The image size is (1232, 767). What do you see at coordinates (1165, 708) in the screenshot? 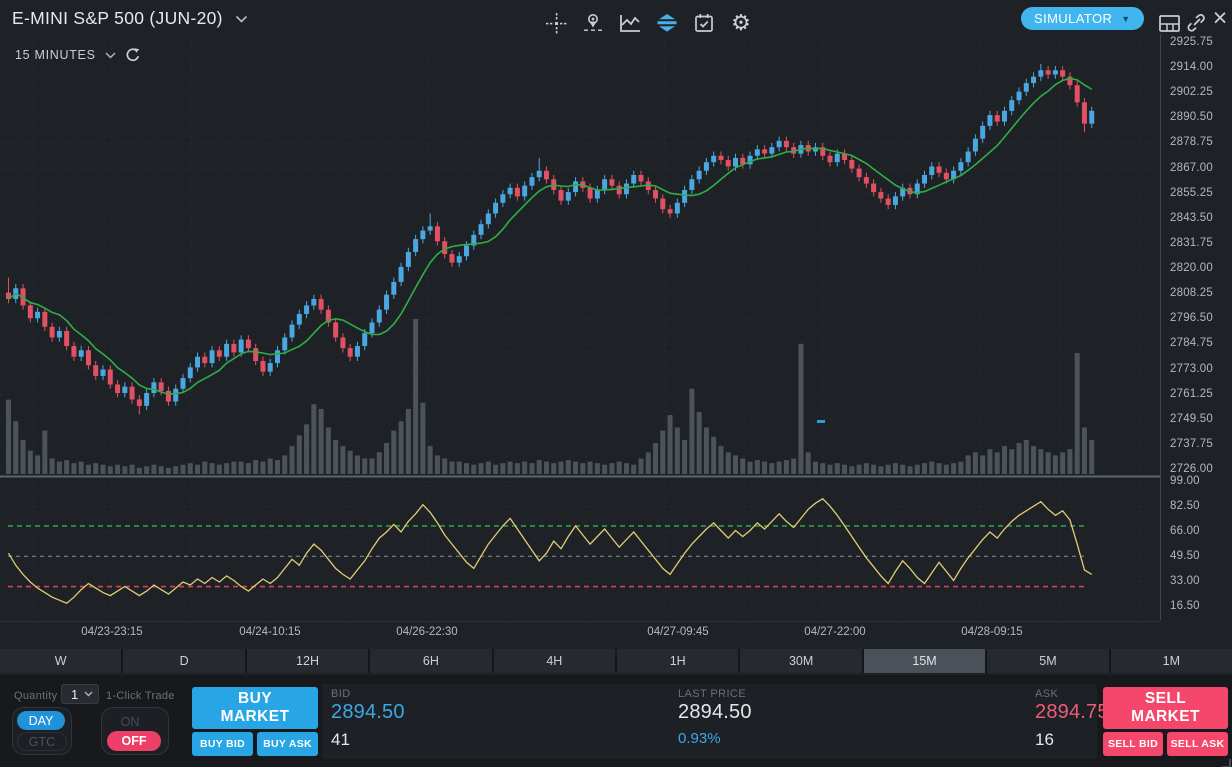
I see `sell-market-button: SELL MARKET` at bounding box center [1165, 708].